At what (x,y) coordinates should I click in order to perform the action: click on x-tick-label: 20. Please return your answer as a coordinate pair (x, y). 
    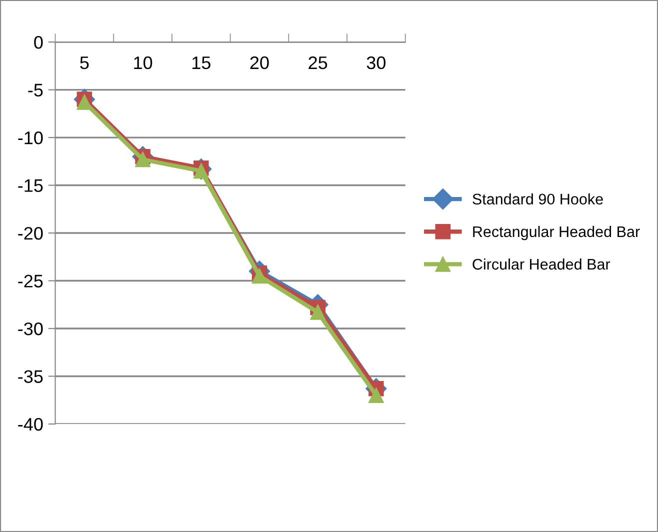
    Looking at the image, I should click on (259, 63).